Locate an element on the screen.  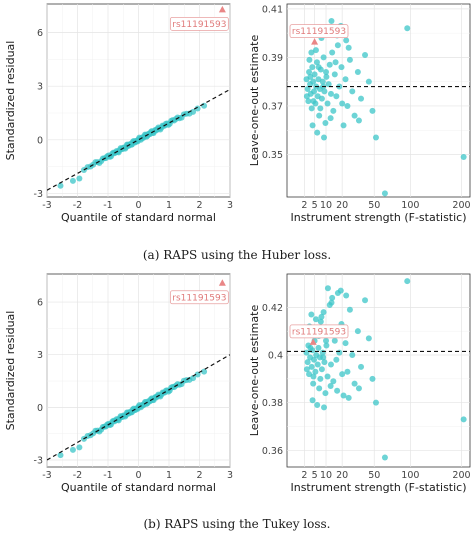
x-tick-label: 10 is located at coordinates (326, 475).